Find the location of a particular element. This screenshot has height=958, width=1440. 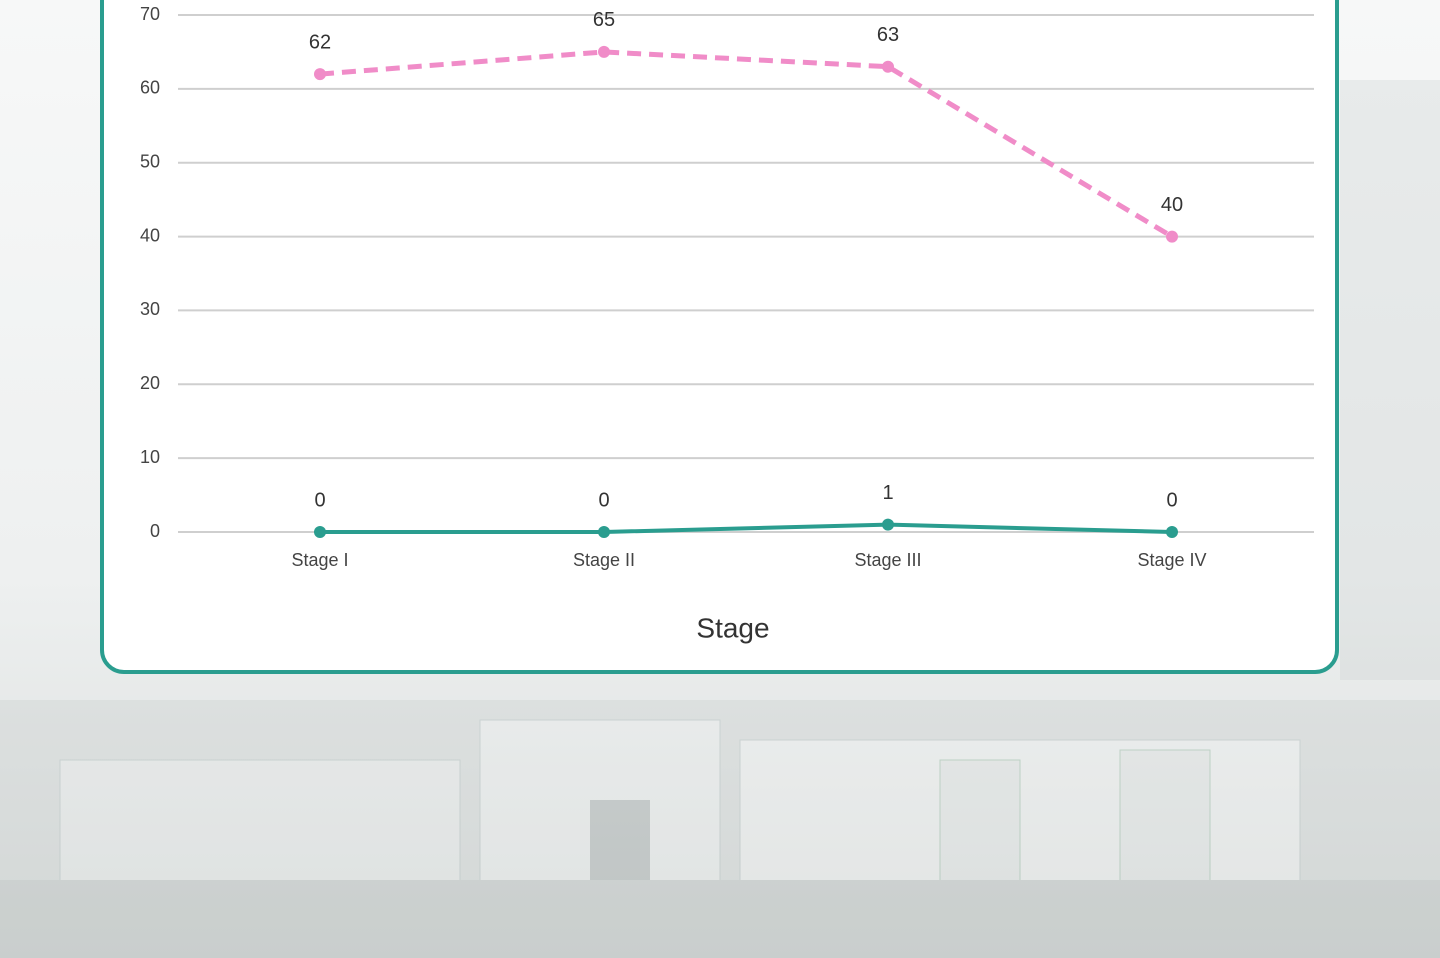

data-label: 65 is located at coordinates (604, 20).